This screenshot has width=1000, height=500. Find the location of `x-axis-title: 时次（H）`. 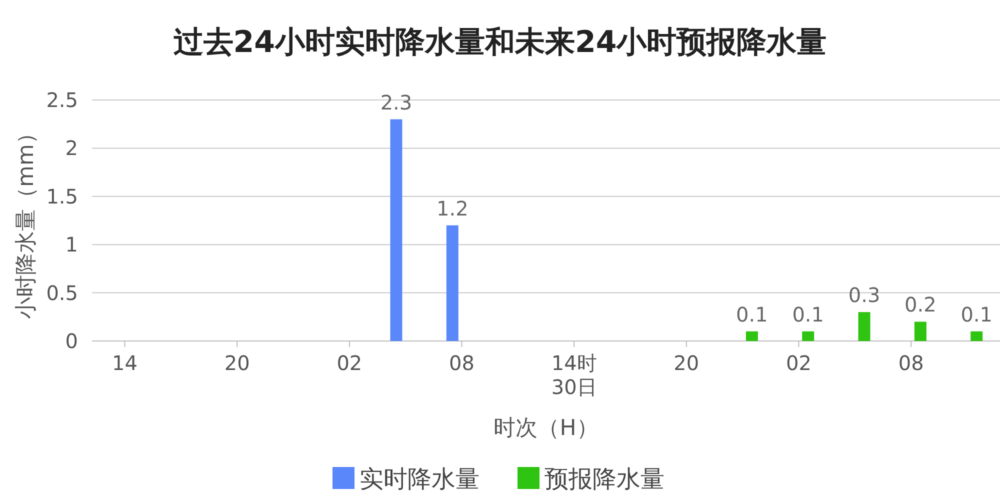

x-axis-title: 时次（H） is located at coordinates (546, 428).